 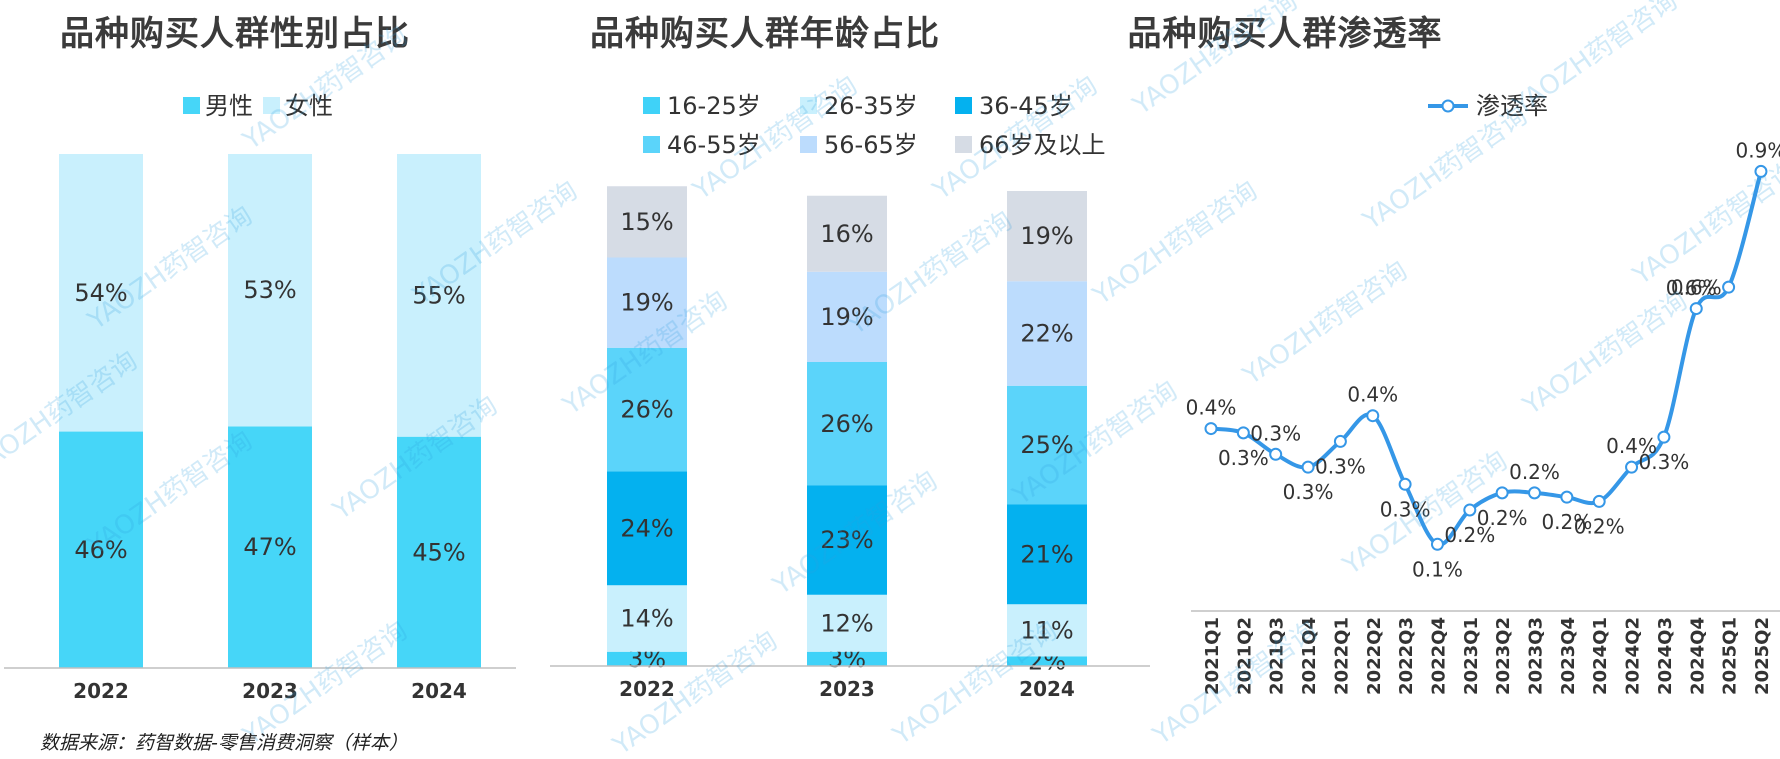 I want to click on age-legend-label: 66岁及以上, so click(x=1042, y=145).